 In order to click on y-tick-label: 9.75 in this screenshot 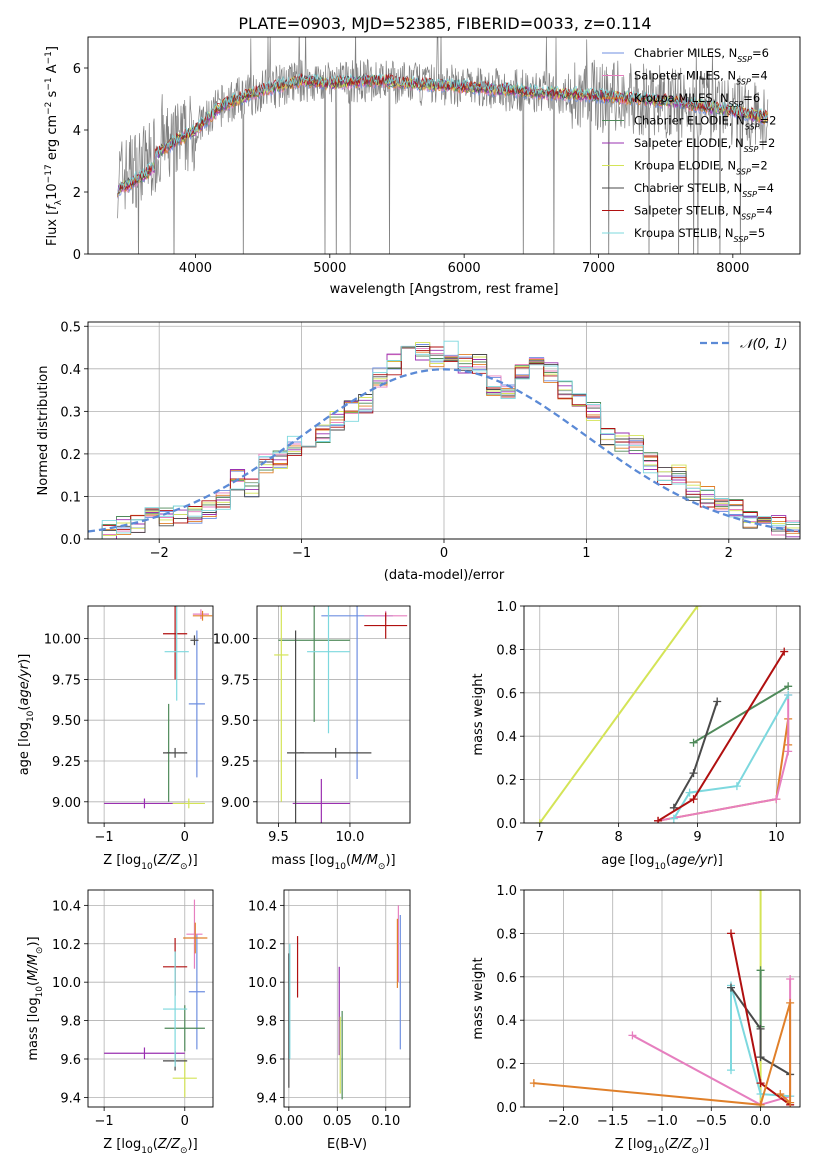, I will do `click(235, 680)`.